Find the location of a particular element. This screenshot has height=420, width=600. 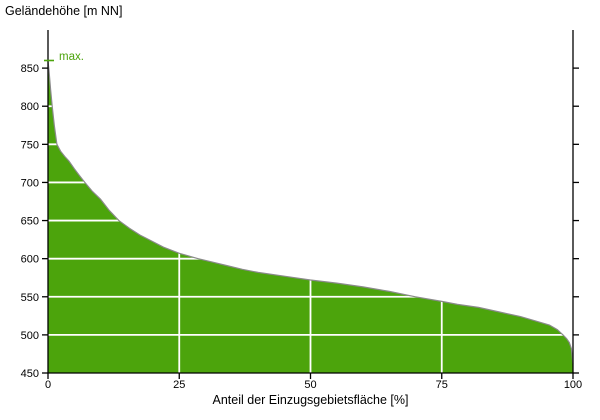

y-tick-label: 450 is located at coordinates (30, 374).